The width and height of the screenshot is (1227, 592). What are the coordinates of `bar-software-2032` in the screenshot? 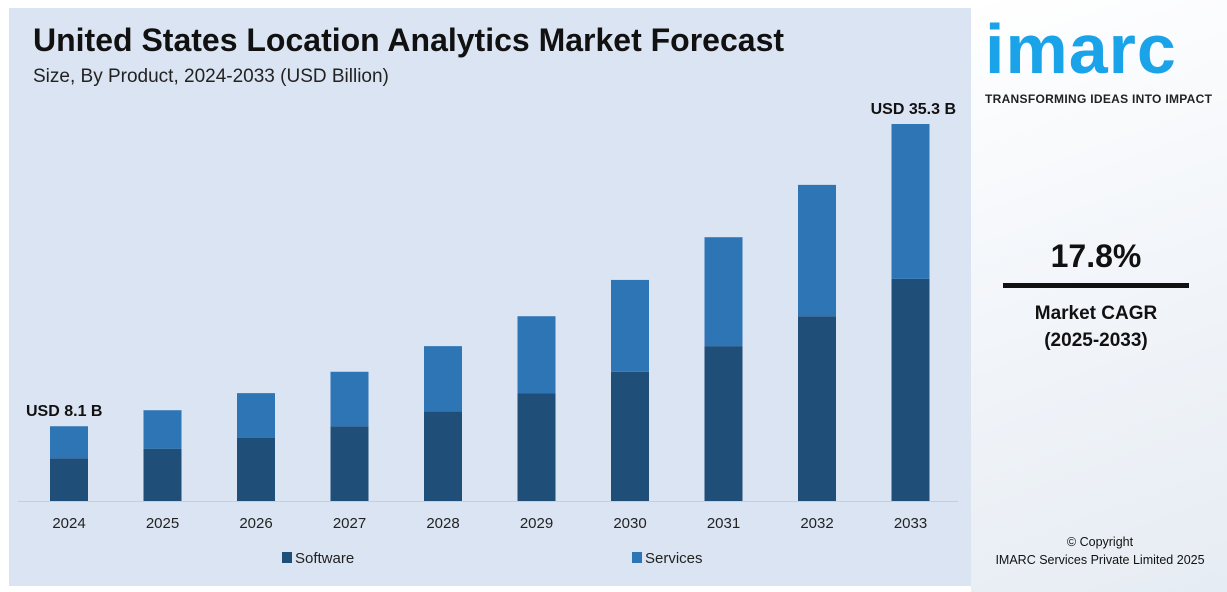 It's located at (817, 408).